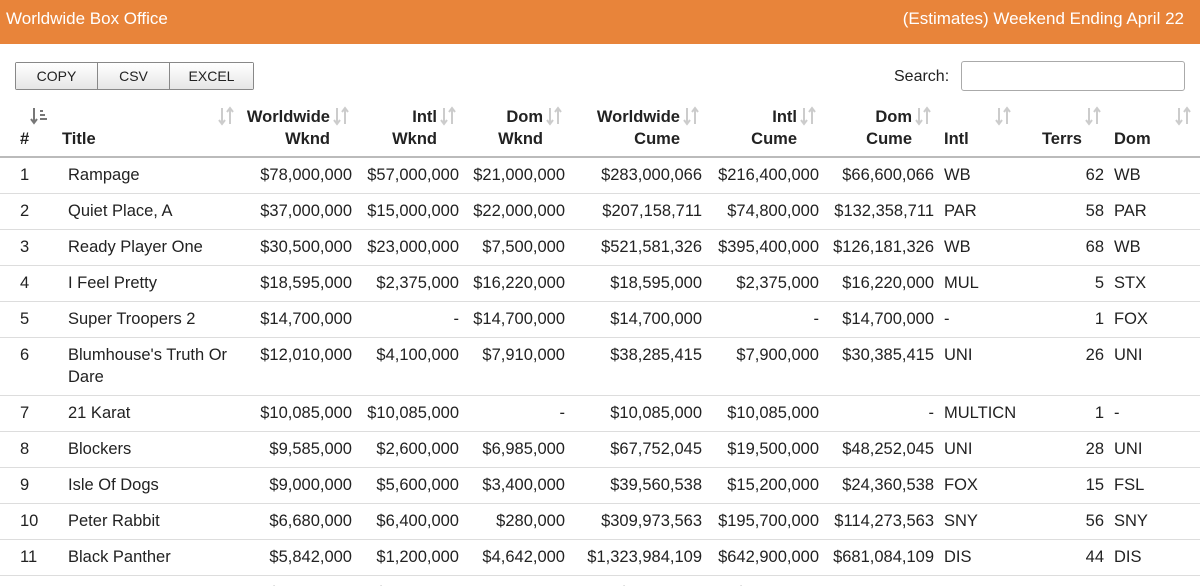 The image size is (1200, 586). Describe the element at coordinates (79, 139) in the screenshot. I see `header-text: Title` at that location.